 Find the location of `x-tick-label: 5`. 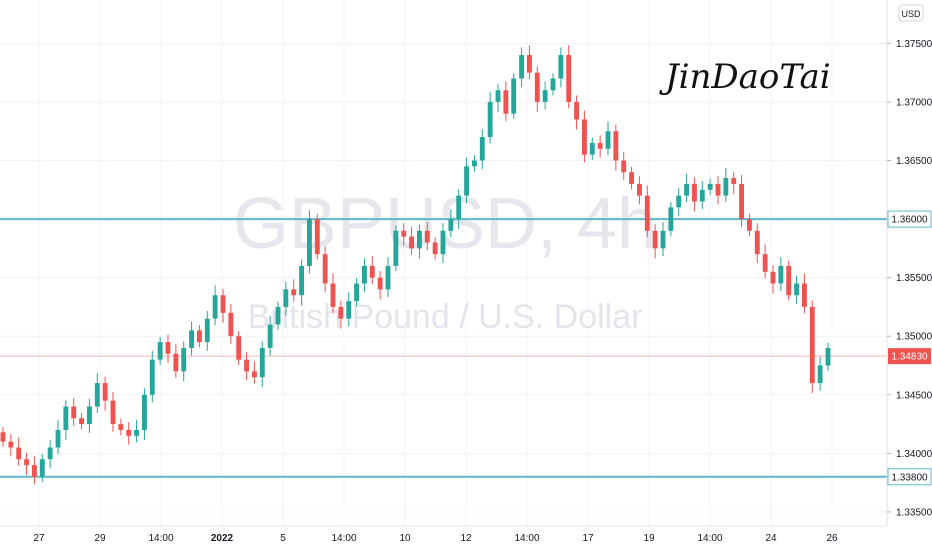

x-tick-label: 5 is located at coordinates (283, 538).